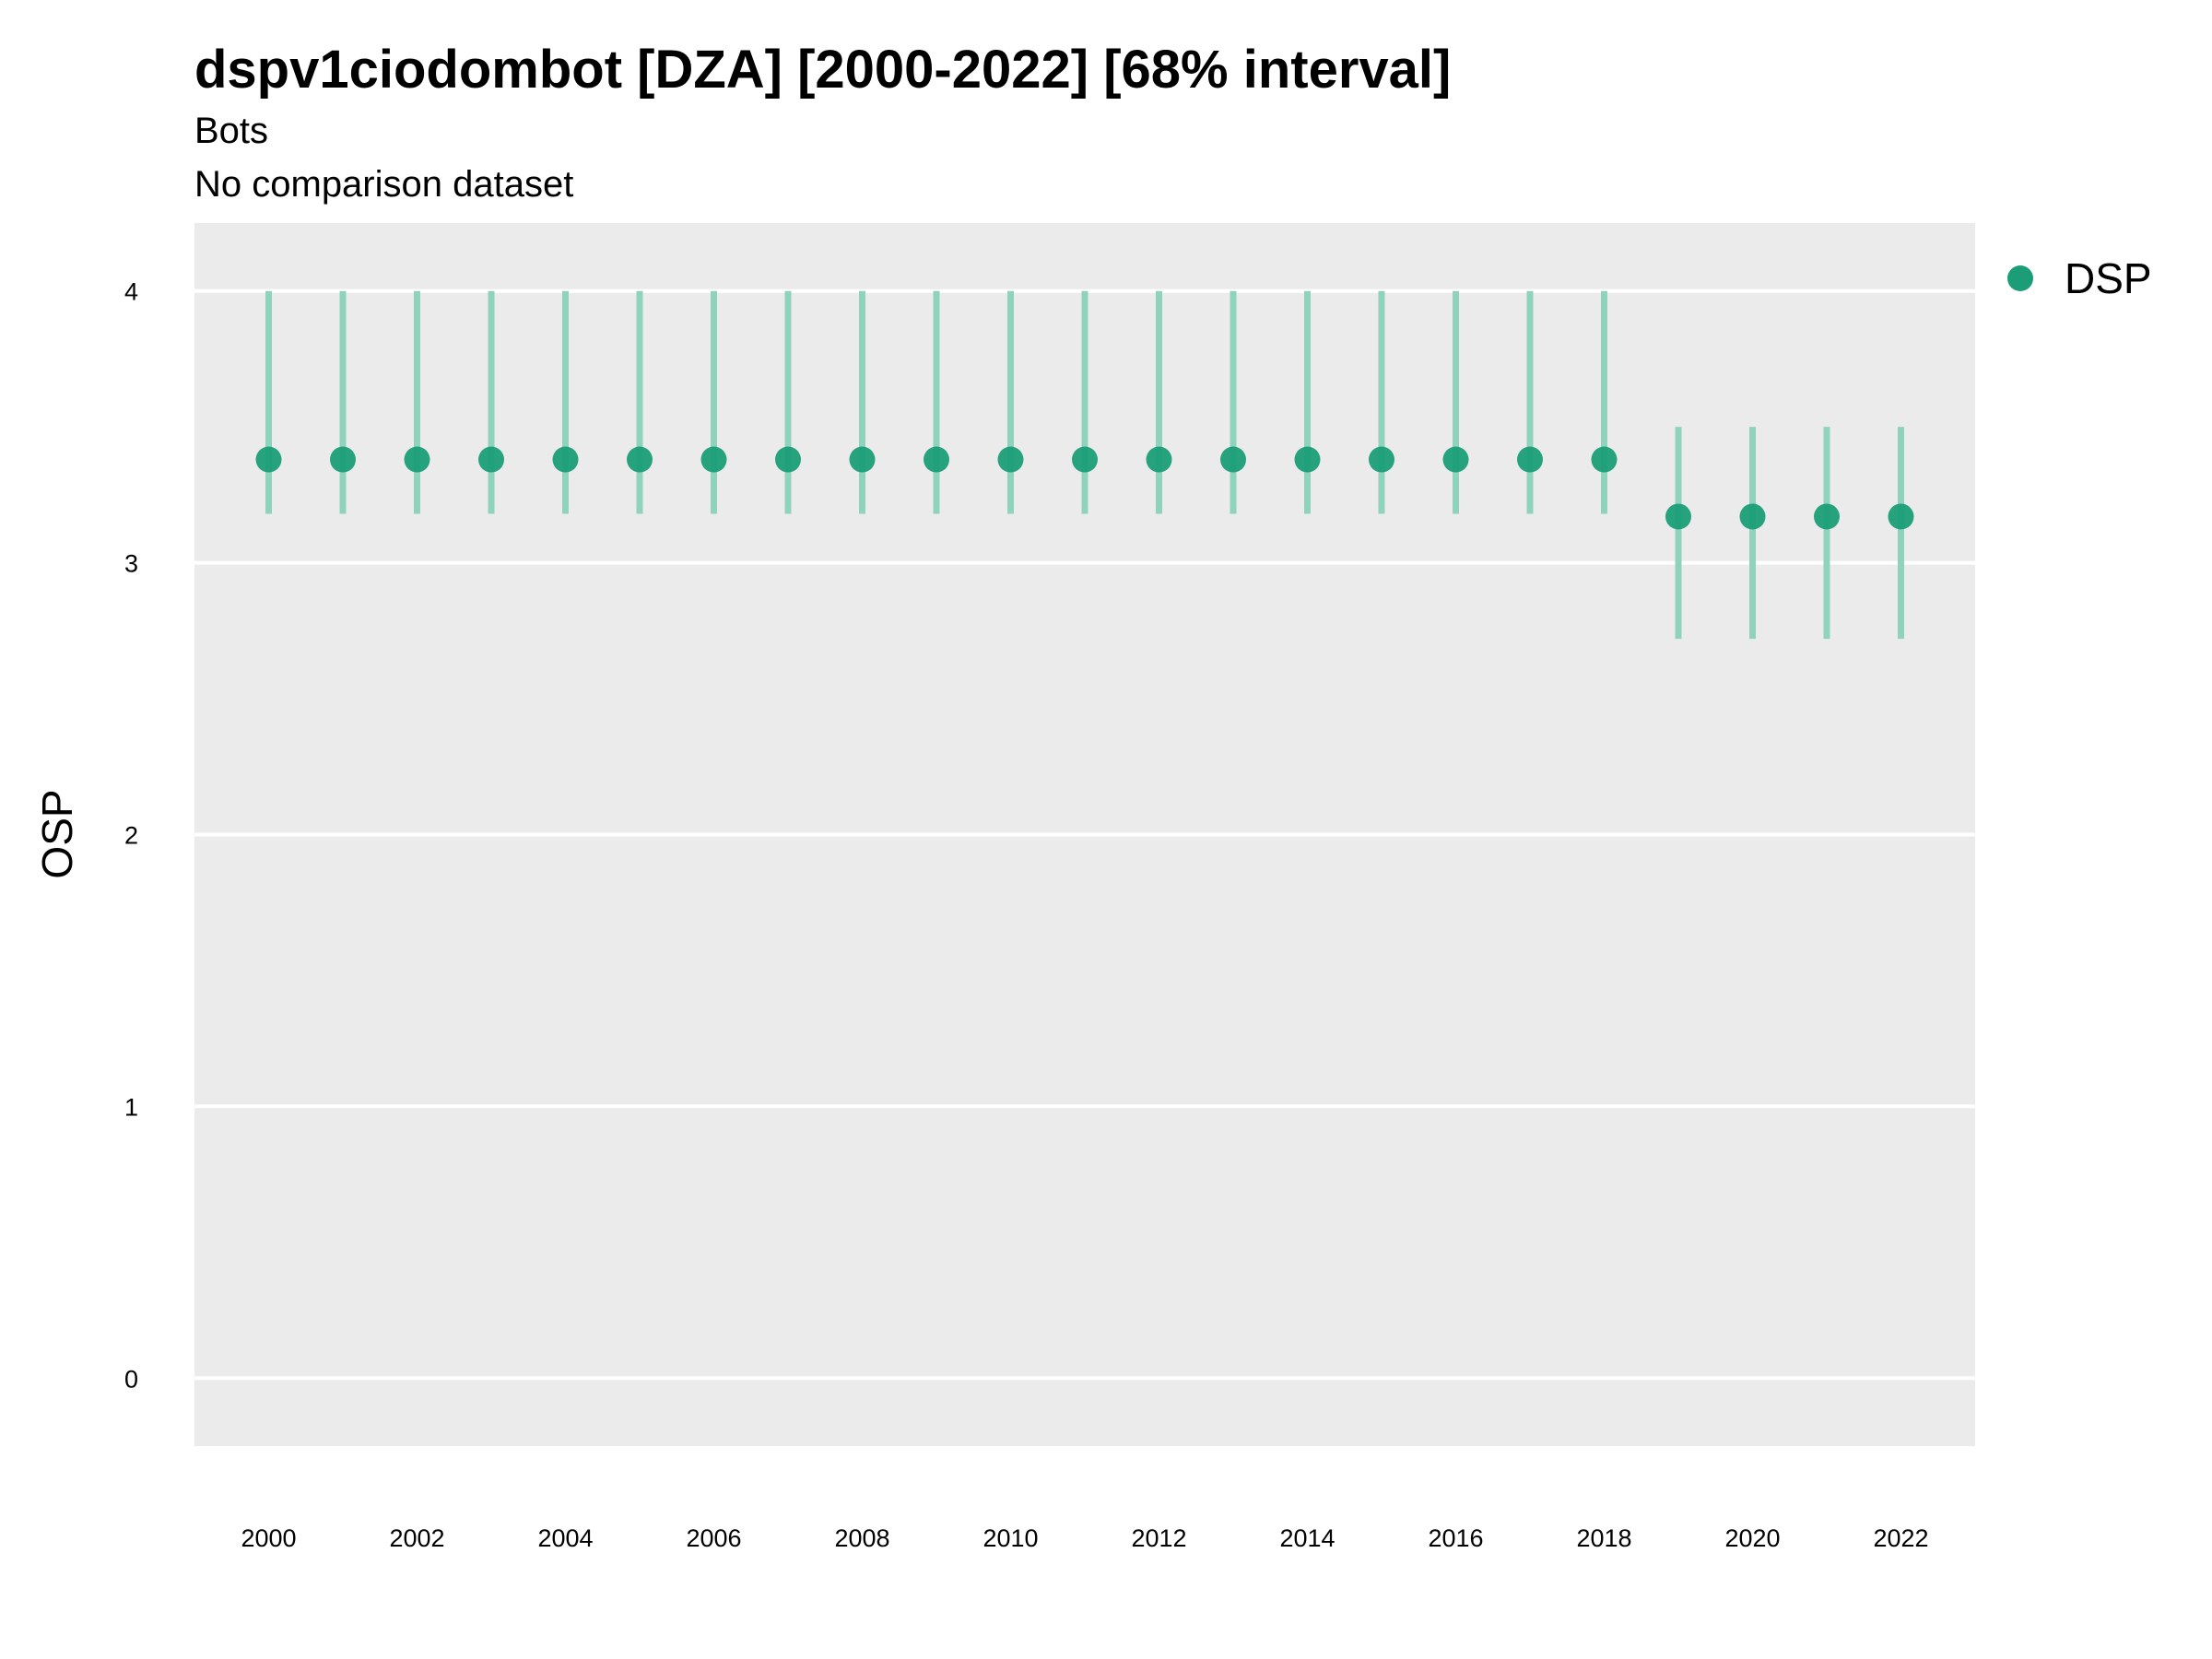  Describe the element at coordinates (1084, 488) in the screenshot. I see `data-points` at that location.